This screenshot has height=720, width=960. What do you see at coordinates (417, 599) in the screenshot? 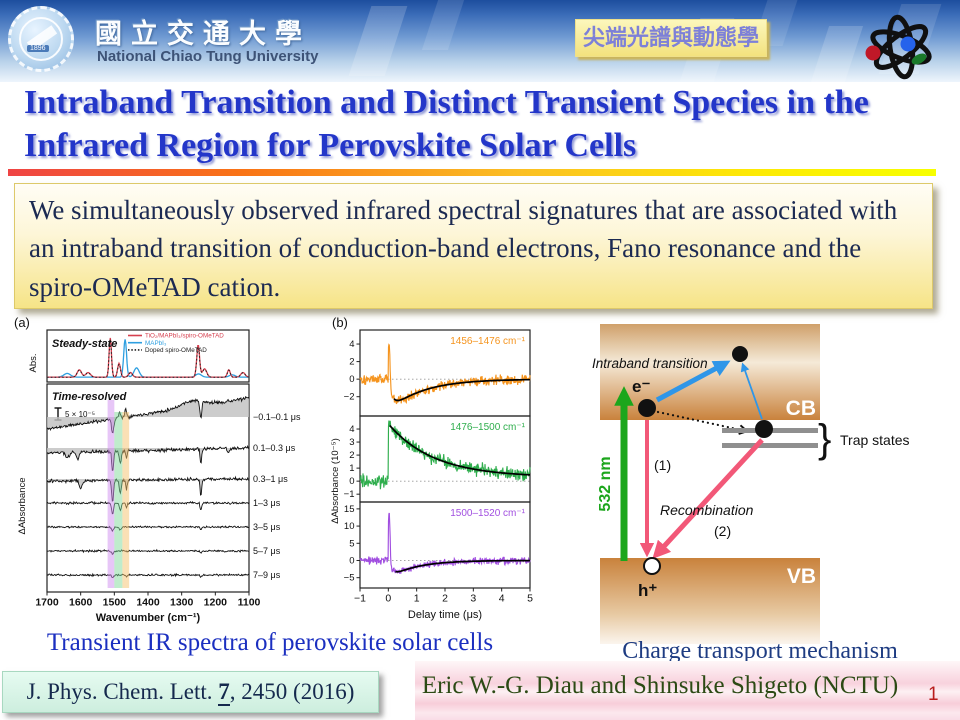
I see `x-tick-label: 1` at bounding box center [417, 599].